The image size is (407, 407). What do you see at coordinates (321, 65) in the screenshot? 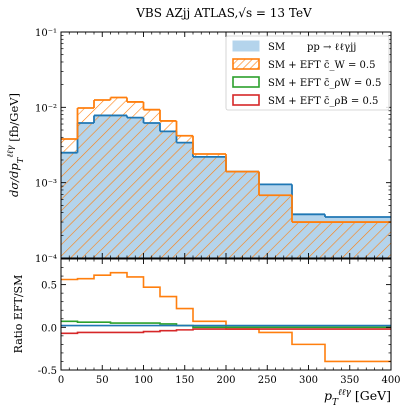
I see `legend-label-cw: SM + EFT c̄_W = 0.5` at bounding box center [321, 65].